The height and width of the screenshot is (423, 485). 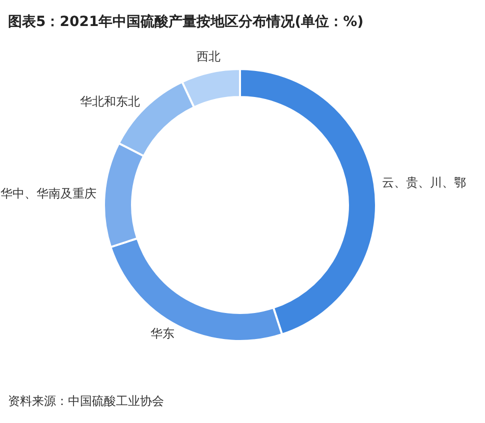 What do you see at coordinates (110, 101) in the screenshot?
I see `slice-label: 华北和东北` at bounding box center [110, 101].